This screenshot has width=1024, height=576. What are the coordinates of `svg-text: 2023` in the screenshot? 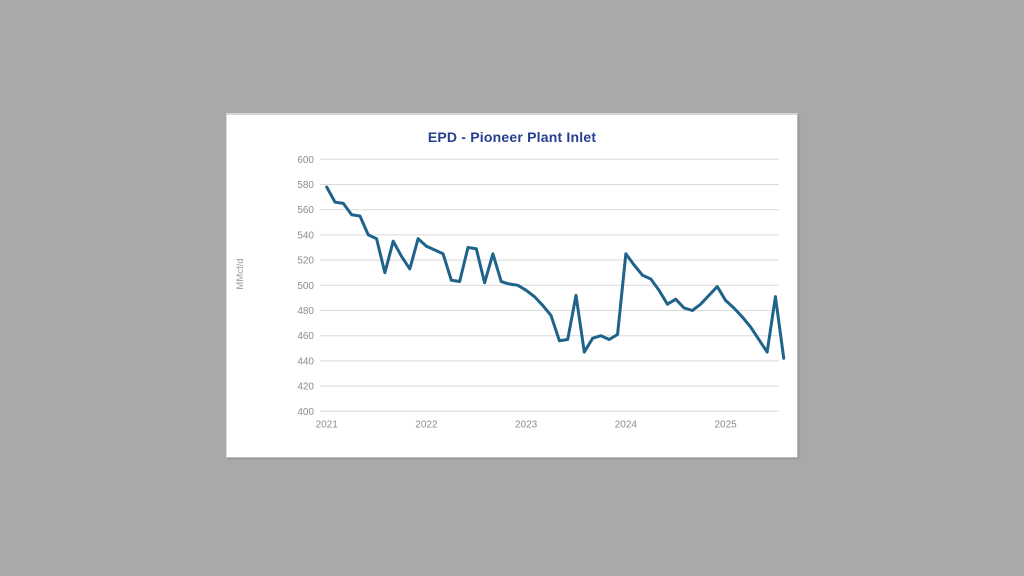 It's located at (526, 424).